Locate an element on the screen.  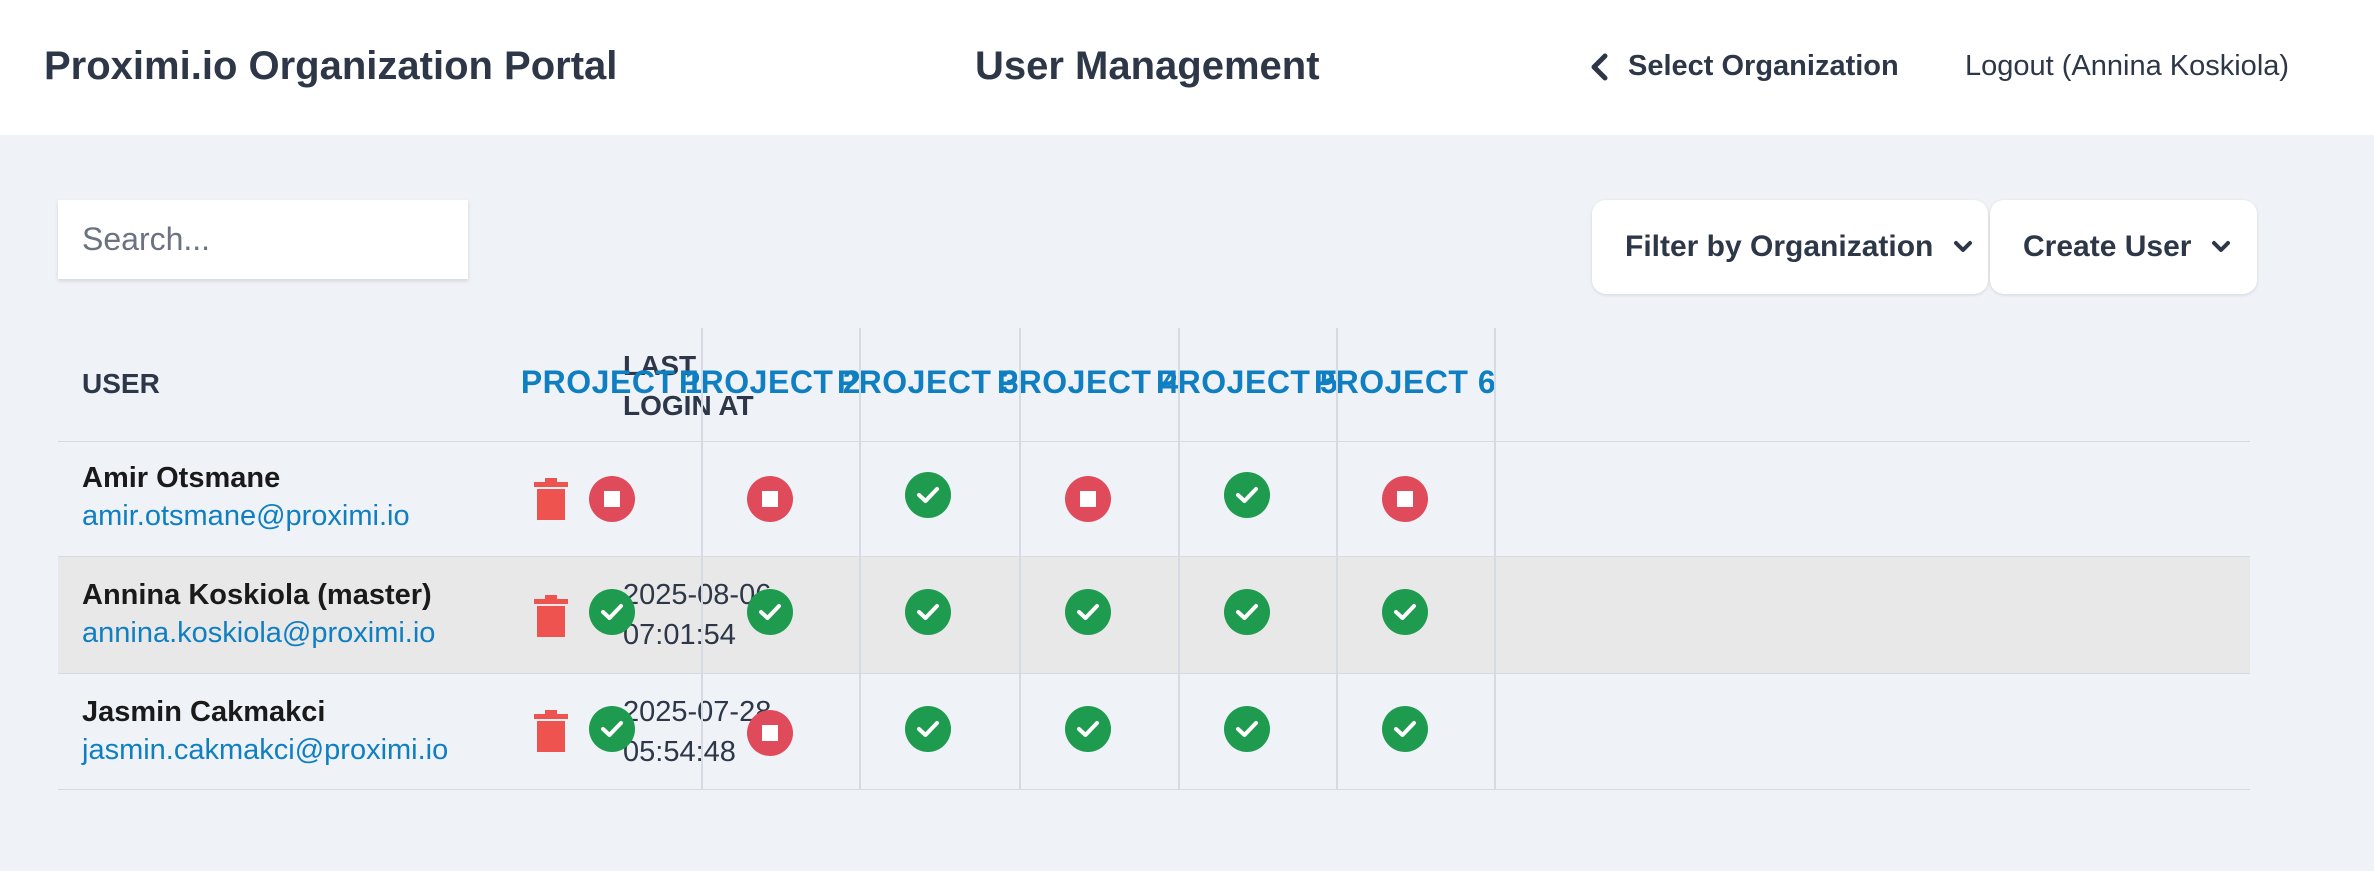
column-header-project-3: PROJECT 3 is located at coordinates (928, 382).